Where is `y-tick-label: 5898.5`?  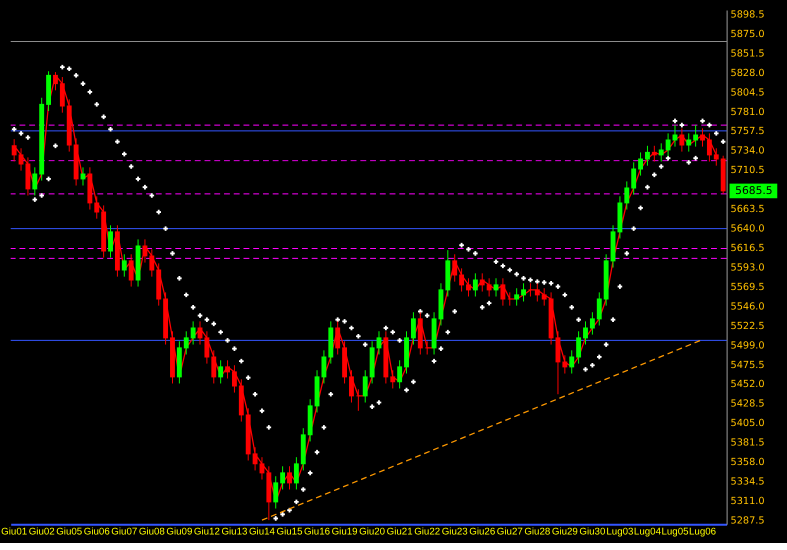
y-tick-label: 5898.5 is located at coordinates (747, 14).